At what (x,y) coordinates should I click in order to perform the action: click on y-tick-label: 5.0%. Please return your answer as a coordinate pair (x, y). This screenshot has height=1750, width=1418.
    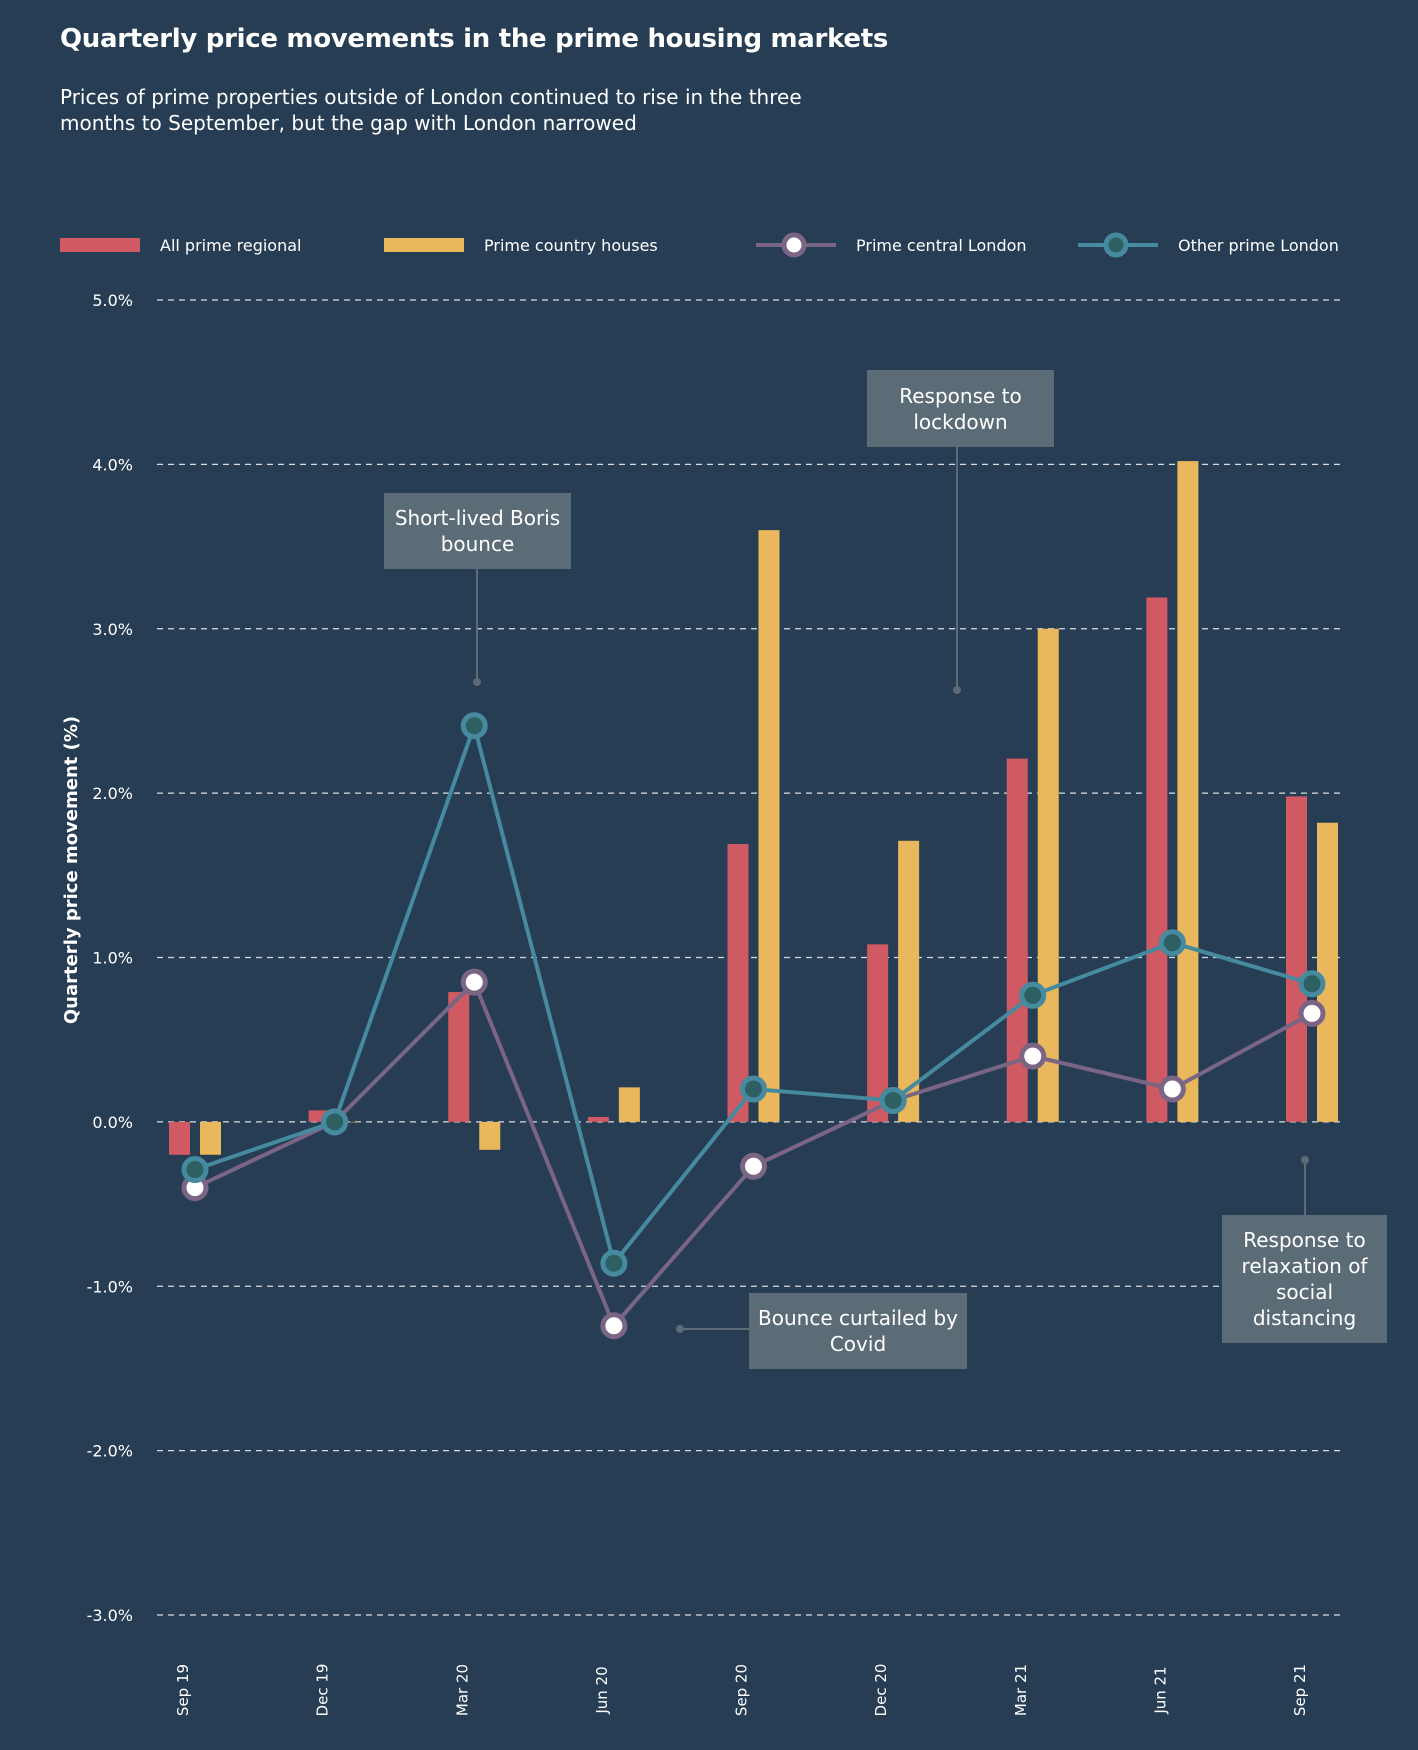
    Looking at the image, I should click on (112, 300).